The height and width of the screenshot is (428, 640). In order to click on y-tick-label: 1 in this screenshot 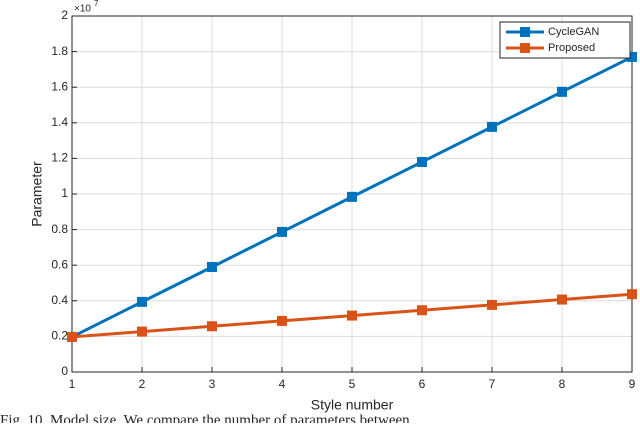, I will do `click(64, 193)`.